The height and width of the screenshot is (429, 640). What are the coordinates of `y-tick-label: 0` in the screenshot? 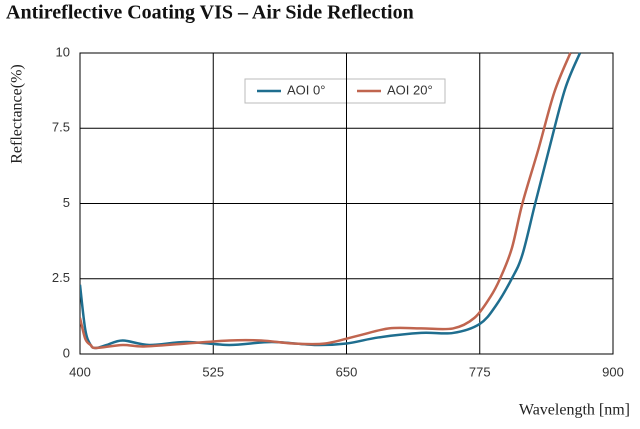 It's located at (66, 352).